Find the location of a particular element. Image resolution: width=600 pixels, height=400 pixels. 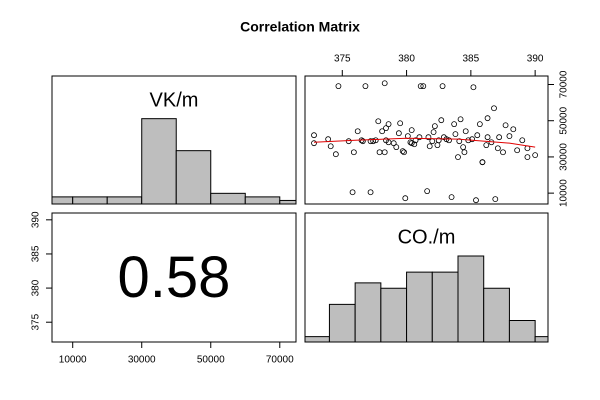

panel-label: VK/m is located at coordinates (174, 100).